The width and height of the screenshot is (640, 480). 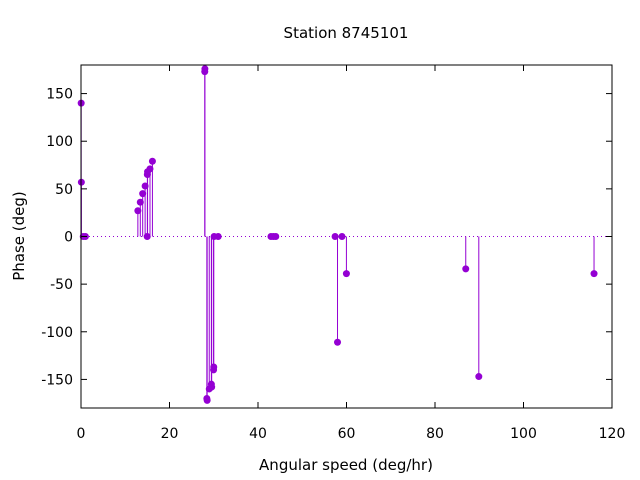 What do you see at coordinates (57, 380) in the screenshot?
I see `y-tick-label: -150` at bounding box center [57, 380].